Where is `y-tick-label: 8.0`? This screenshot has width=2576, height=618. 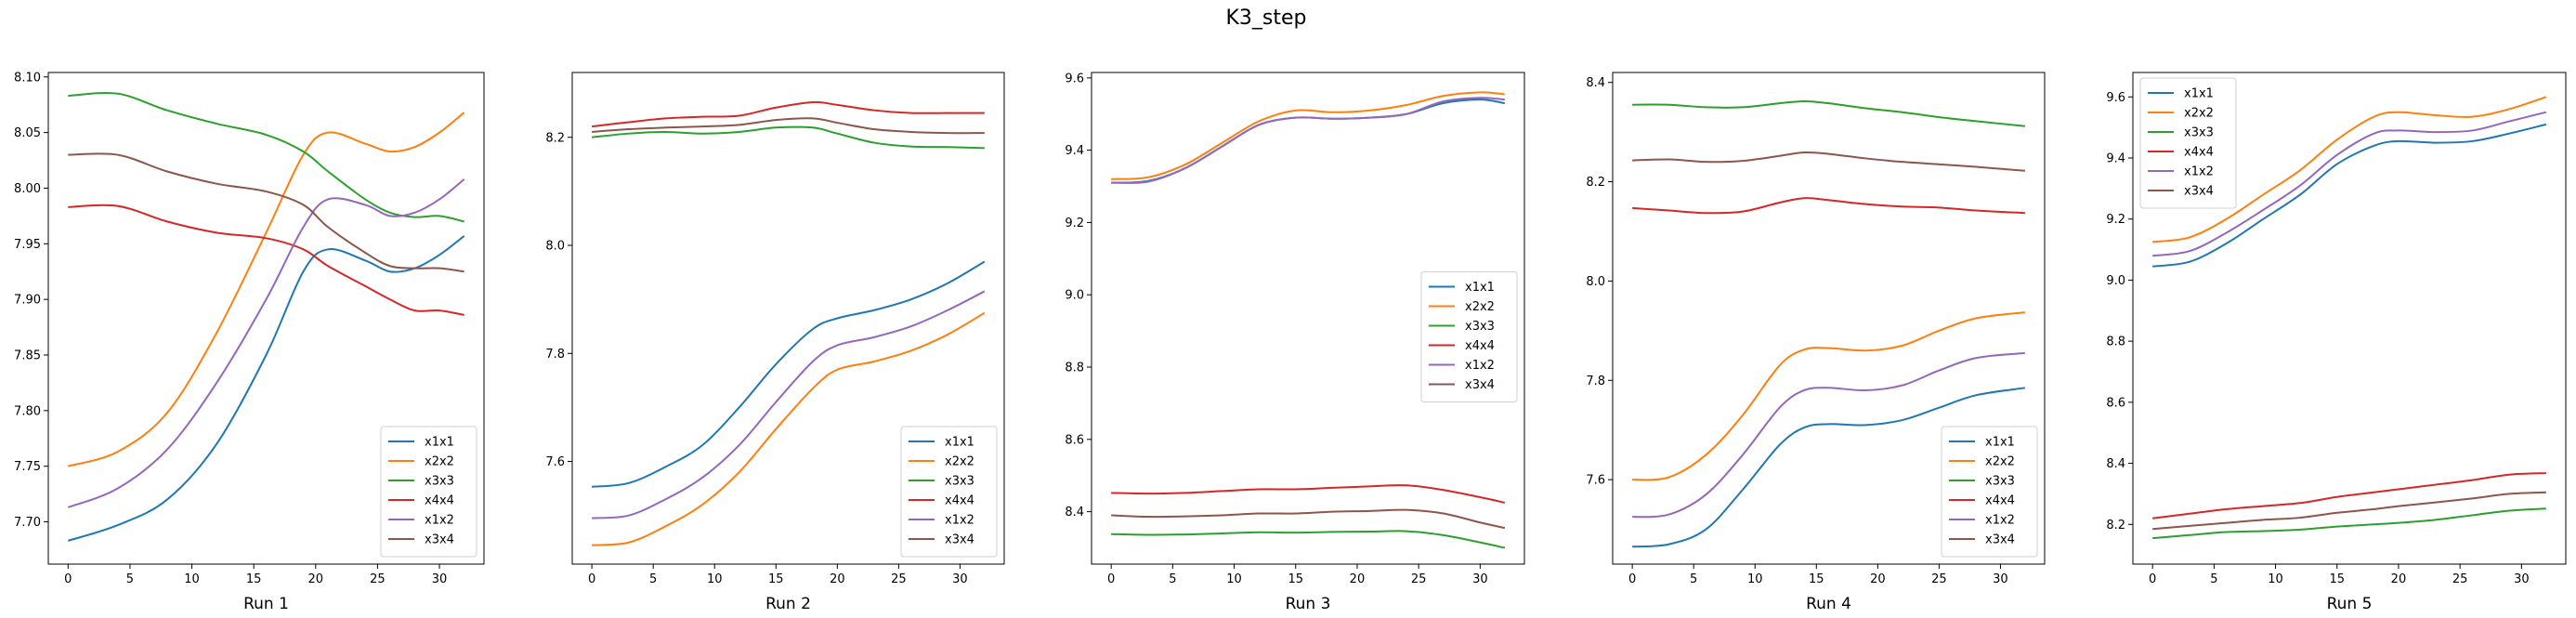 y-tick-label: 8.0 is located at coordinates (555, 247).